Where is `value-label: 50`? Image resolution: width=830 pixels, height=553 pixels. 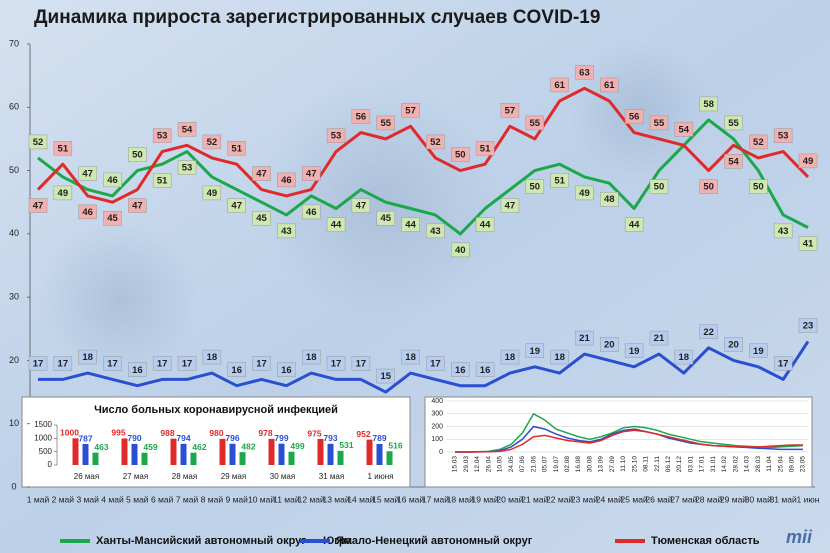 value-label: 50 is located at coordinates (460, 155).